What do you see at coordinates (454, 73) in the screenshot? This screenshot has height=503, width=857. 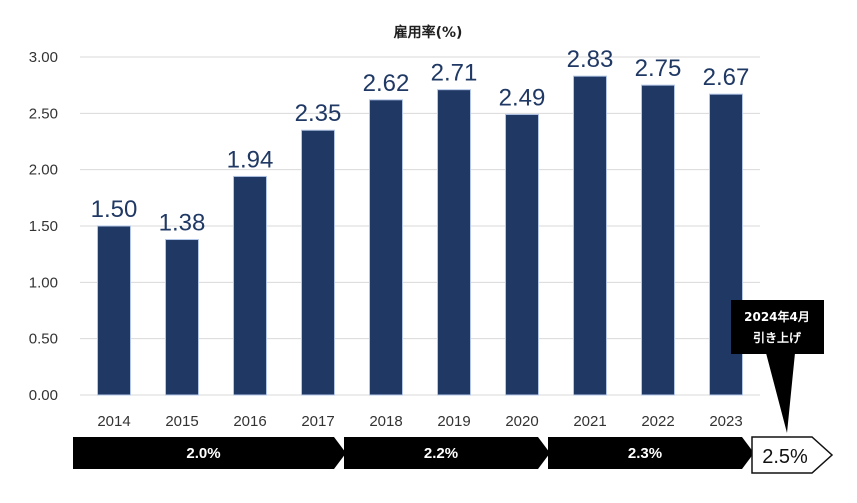 I see `value-label: 2.71` at bounding box center [454, 73].